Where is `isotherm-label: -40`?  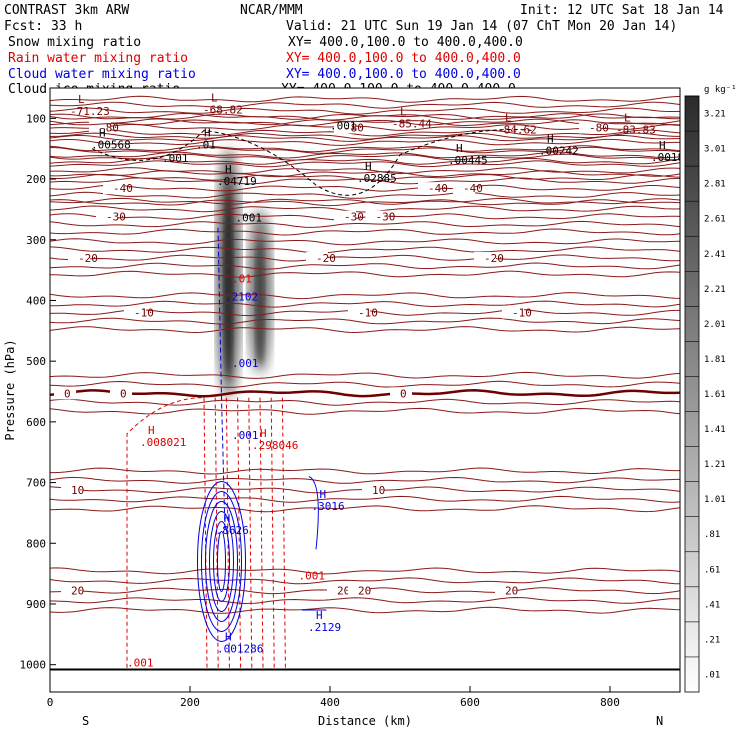
isotherm-label: -40 is located at coordinates (473, 188).